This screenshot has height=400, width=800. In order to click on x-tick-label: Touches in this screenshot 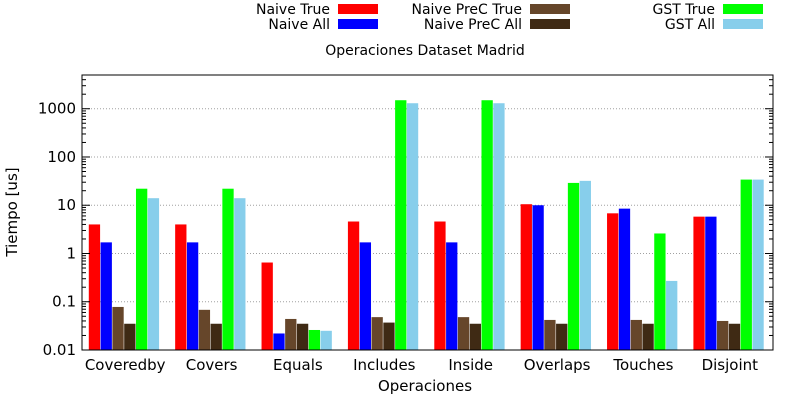, I will do `click(642, 365)`.